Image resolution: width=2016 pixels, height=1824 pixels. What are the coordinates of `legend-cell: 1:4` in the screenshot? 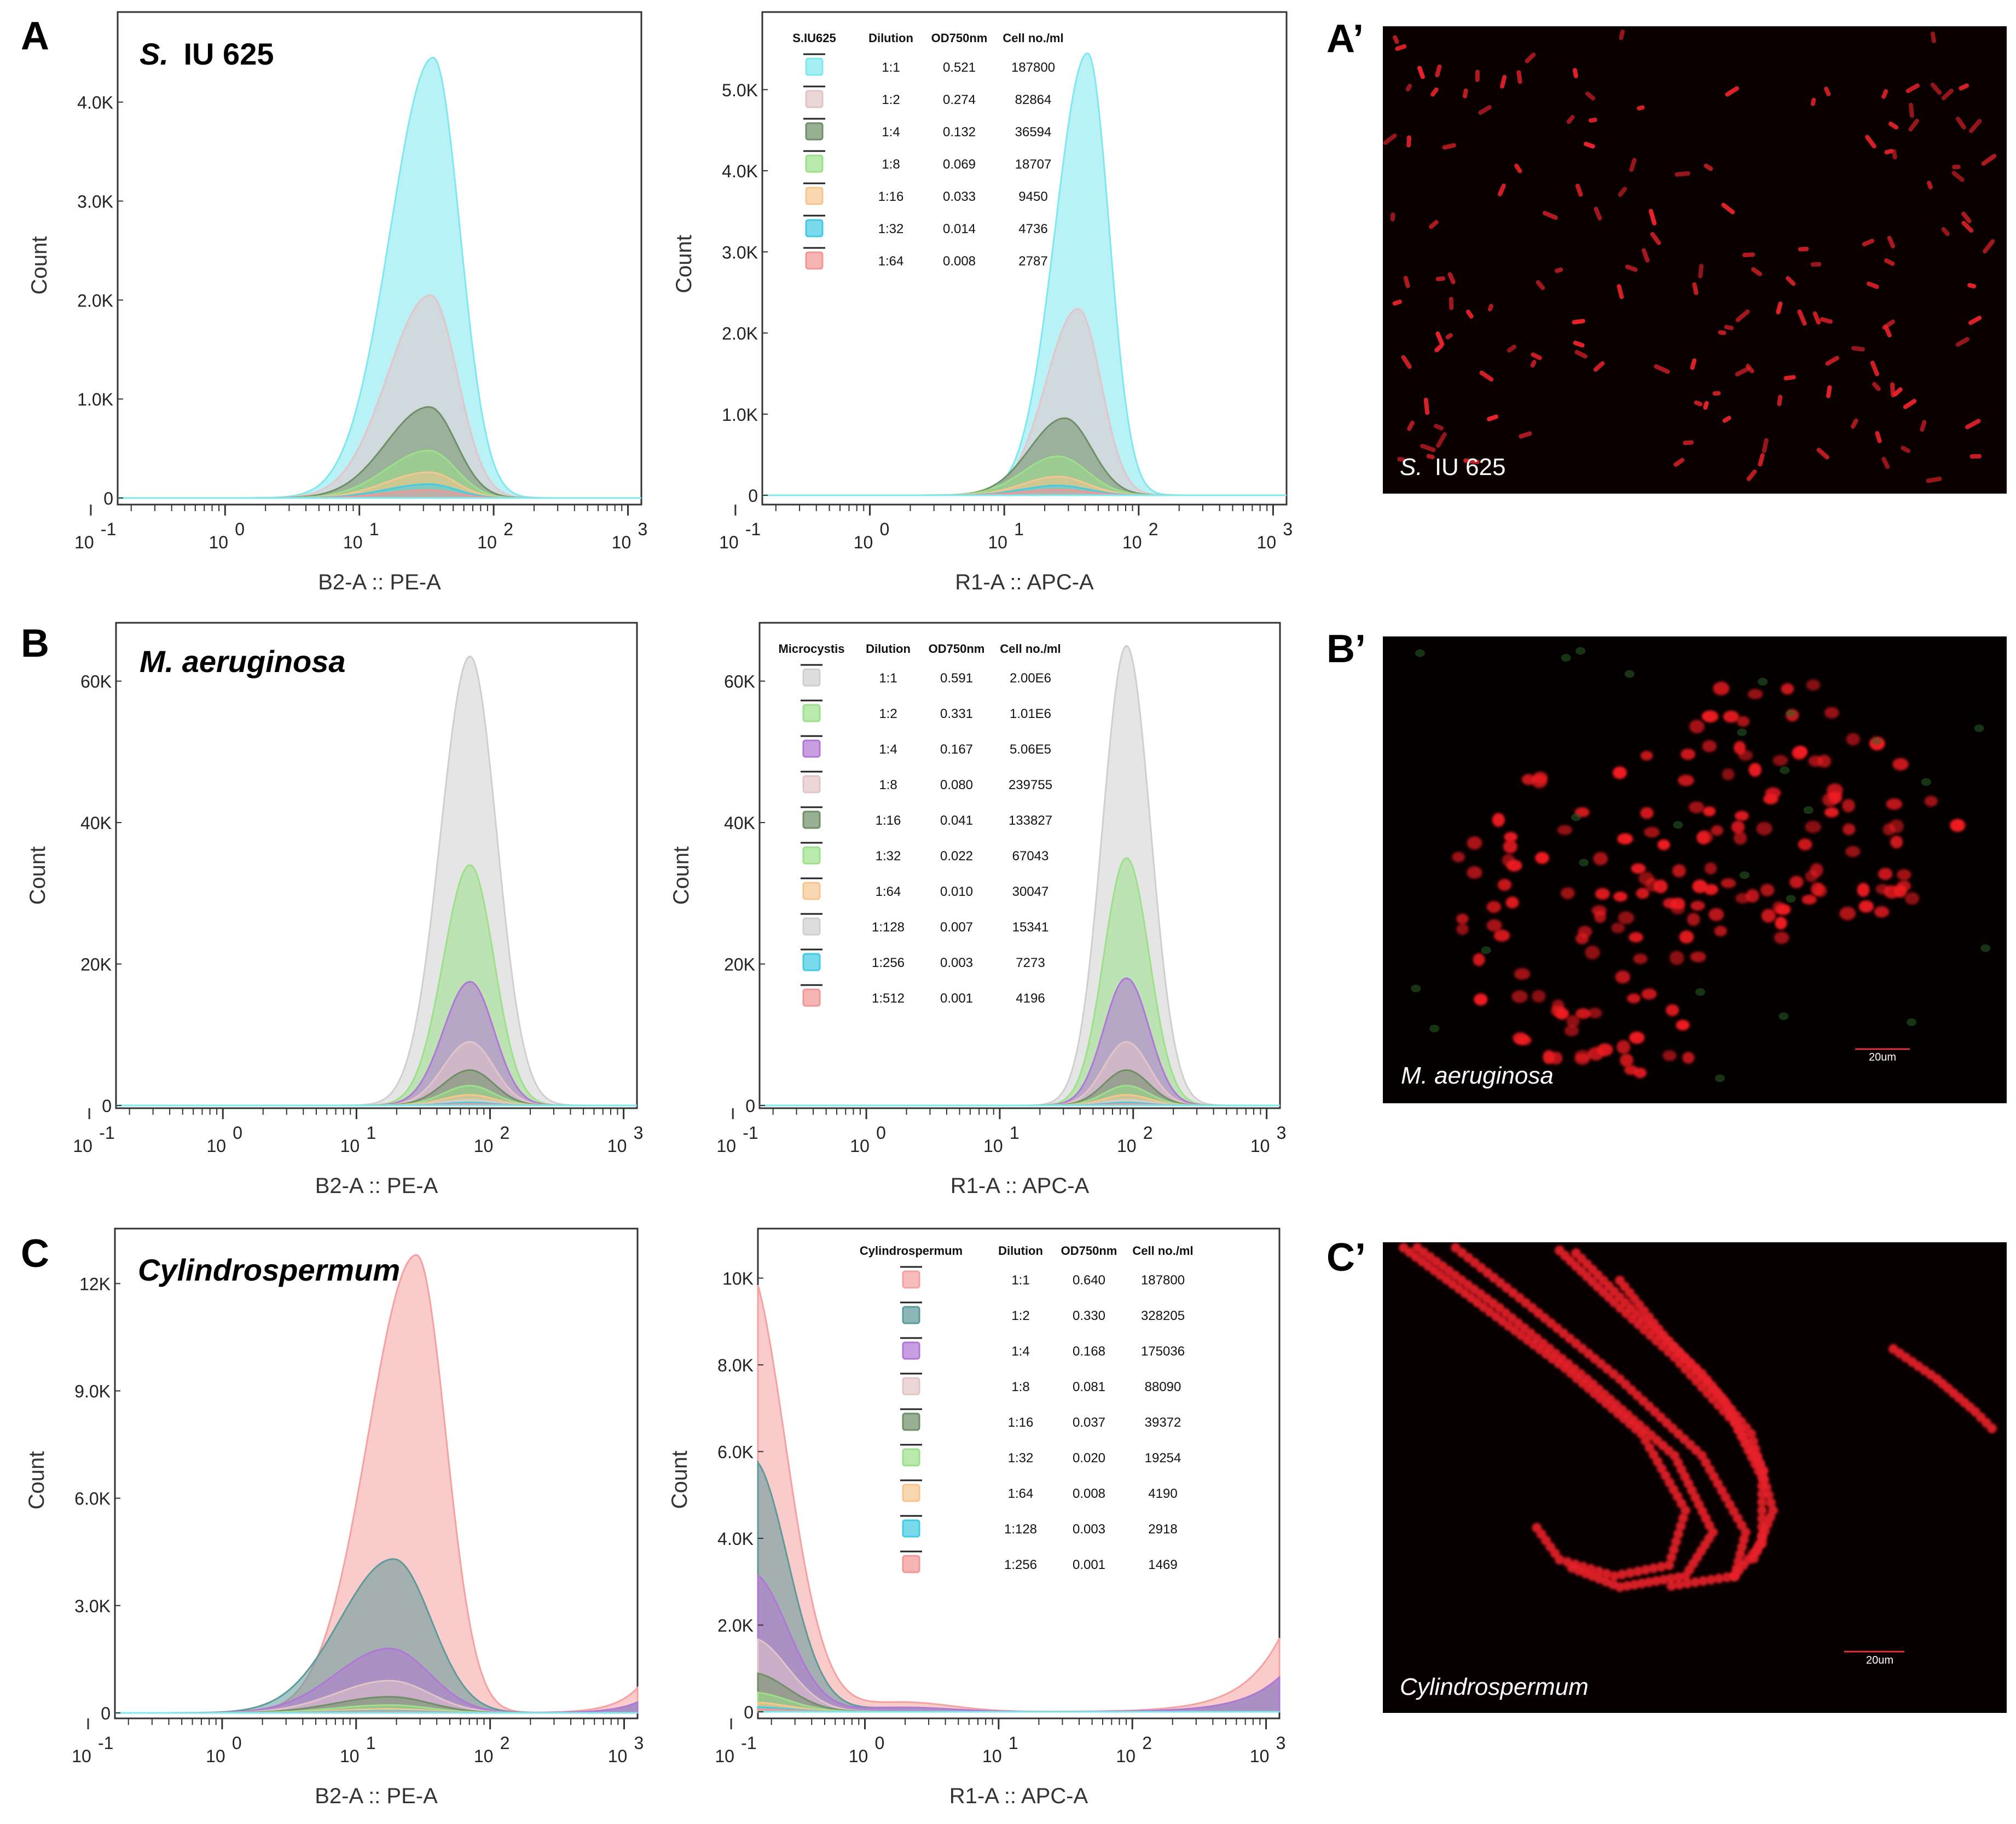 It's located at (888, 749).